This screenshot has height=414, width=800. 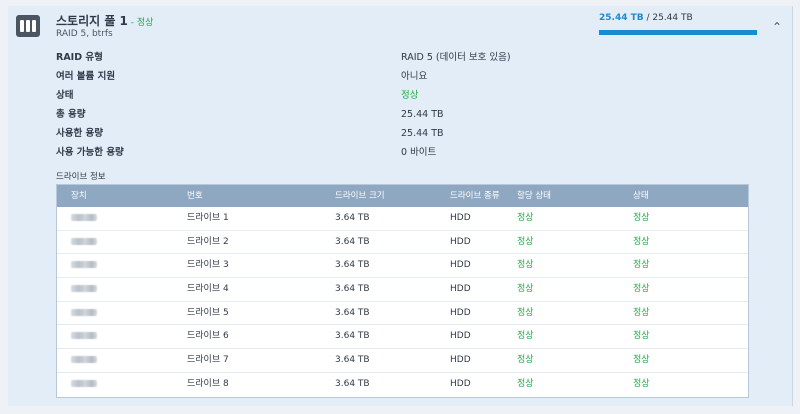 What do you see at coordinates (79, 196) in the screenshot?
I see `column-header: 장치` at bounding box center [79, 196].